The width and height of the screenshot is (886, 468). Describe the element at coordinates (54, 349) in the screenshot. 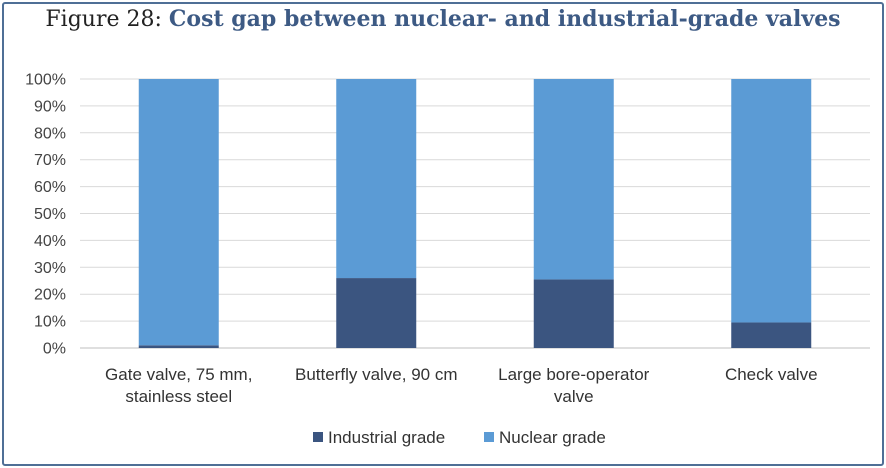

I see `y-tick-label: 0%` at that location.